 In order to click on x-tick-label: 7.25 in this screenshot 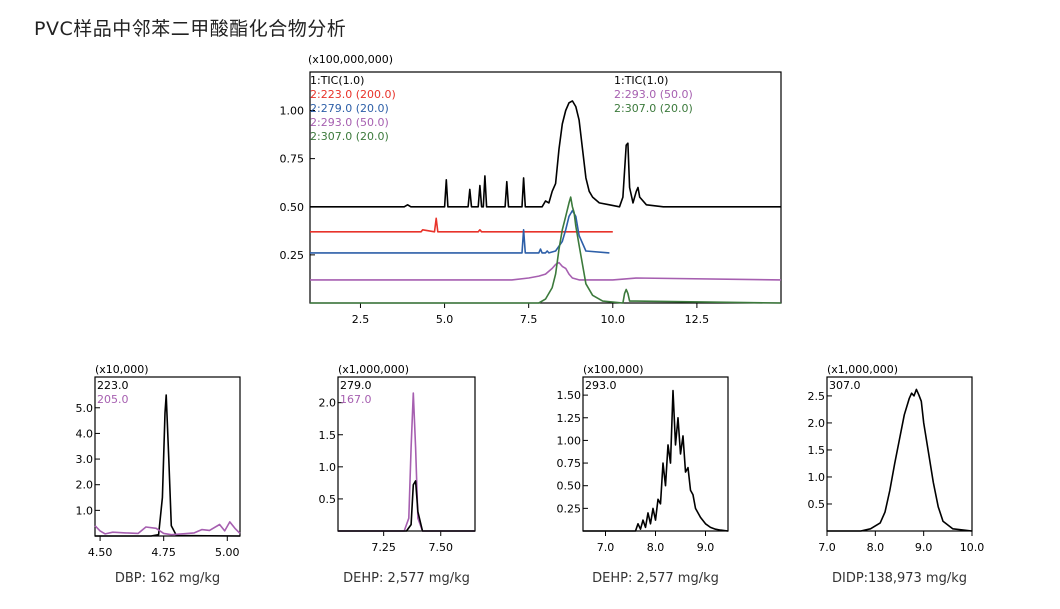, I will do `click(383, 547)`.